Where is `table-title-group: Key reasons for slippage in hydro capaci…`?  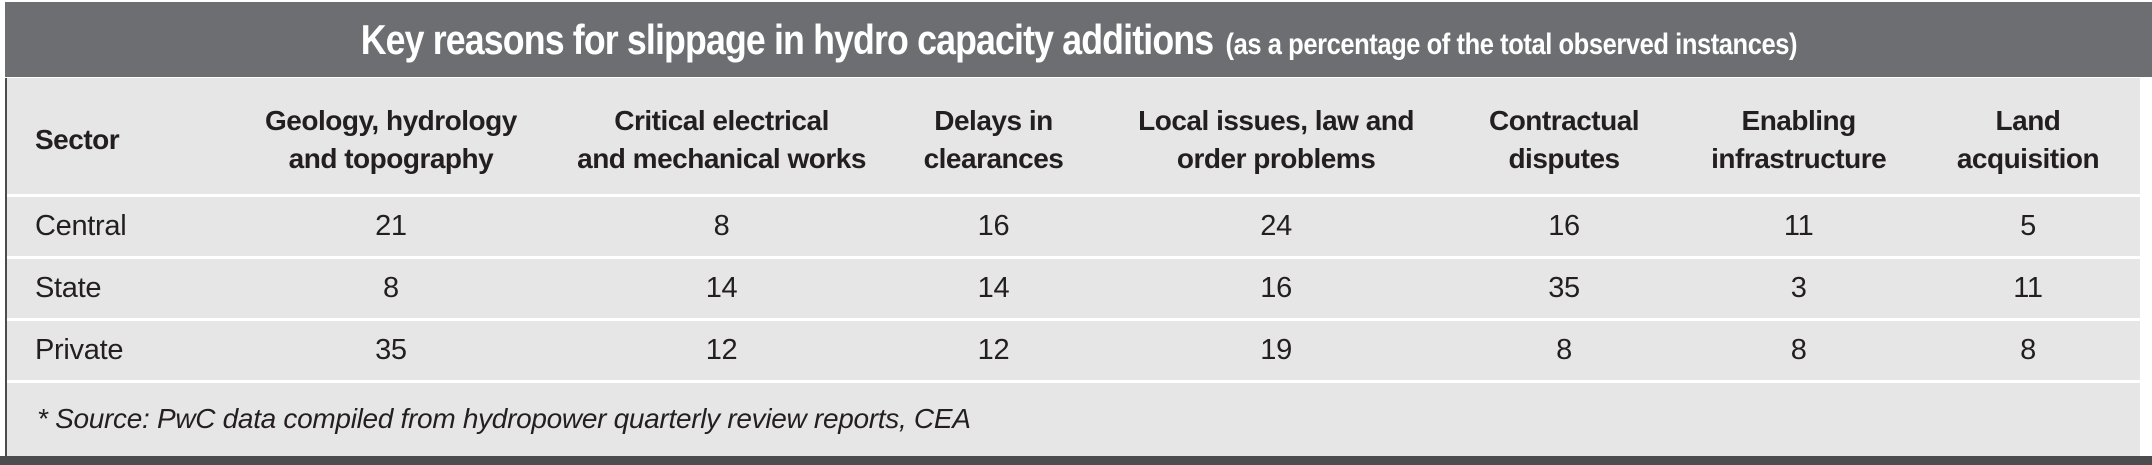
table-title-group: Key reasons for slippage in hydro capaci… is located at coordinates (1078, 44).